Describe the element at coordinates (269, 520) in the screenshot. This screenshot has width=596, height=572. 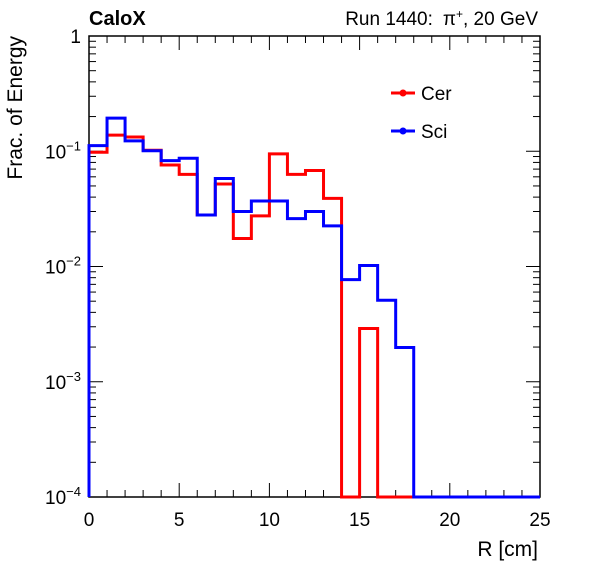
I see `x-tick-label: 10` at that location.